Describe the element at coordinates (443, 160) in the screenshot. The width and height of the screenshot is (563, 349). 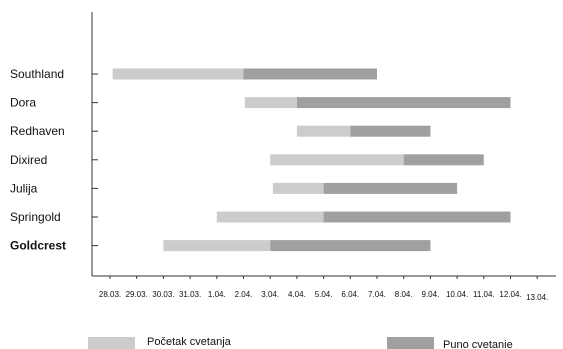
I see `bar-puno-dixired` at that location.